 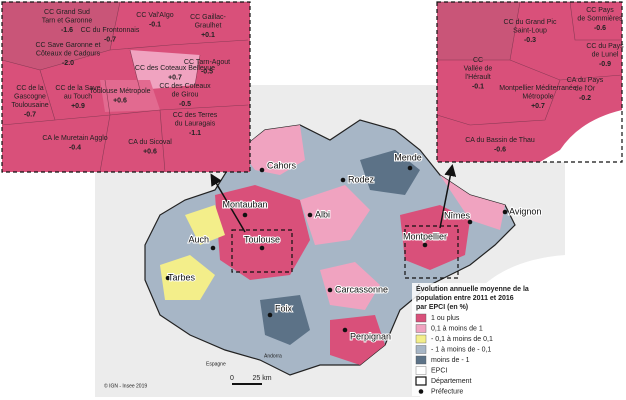 What do you see at coordinates (361, 289) in the screenshot?
I see `city-label: Carcassonne` at bounding box center [361, 289].